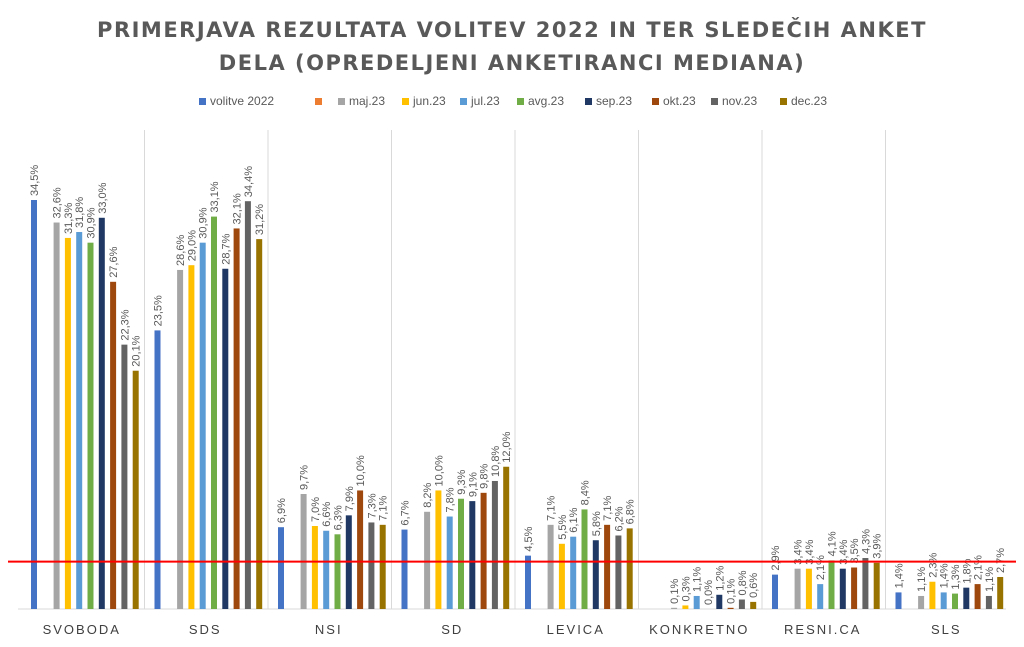 The height and width of the screenshot is (647, 1024). Describe the element at coordinates (103, 197) in the screenshot. I see `data-label: 33,0%` at that location.